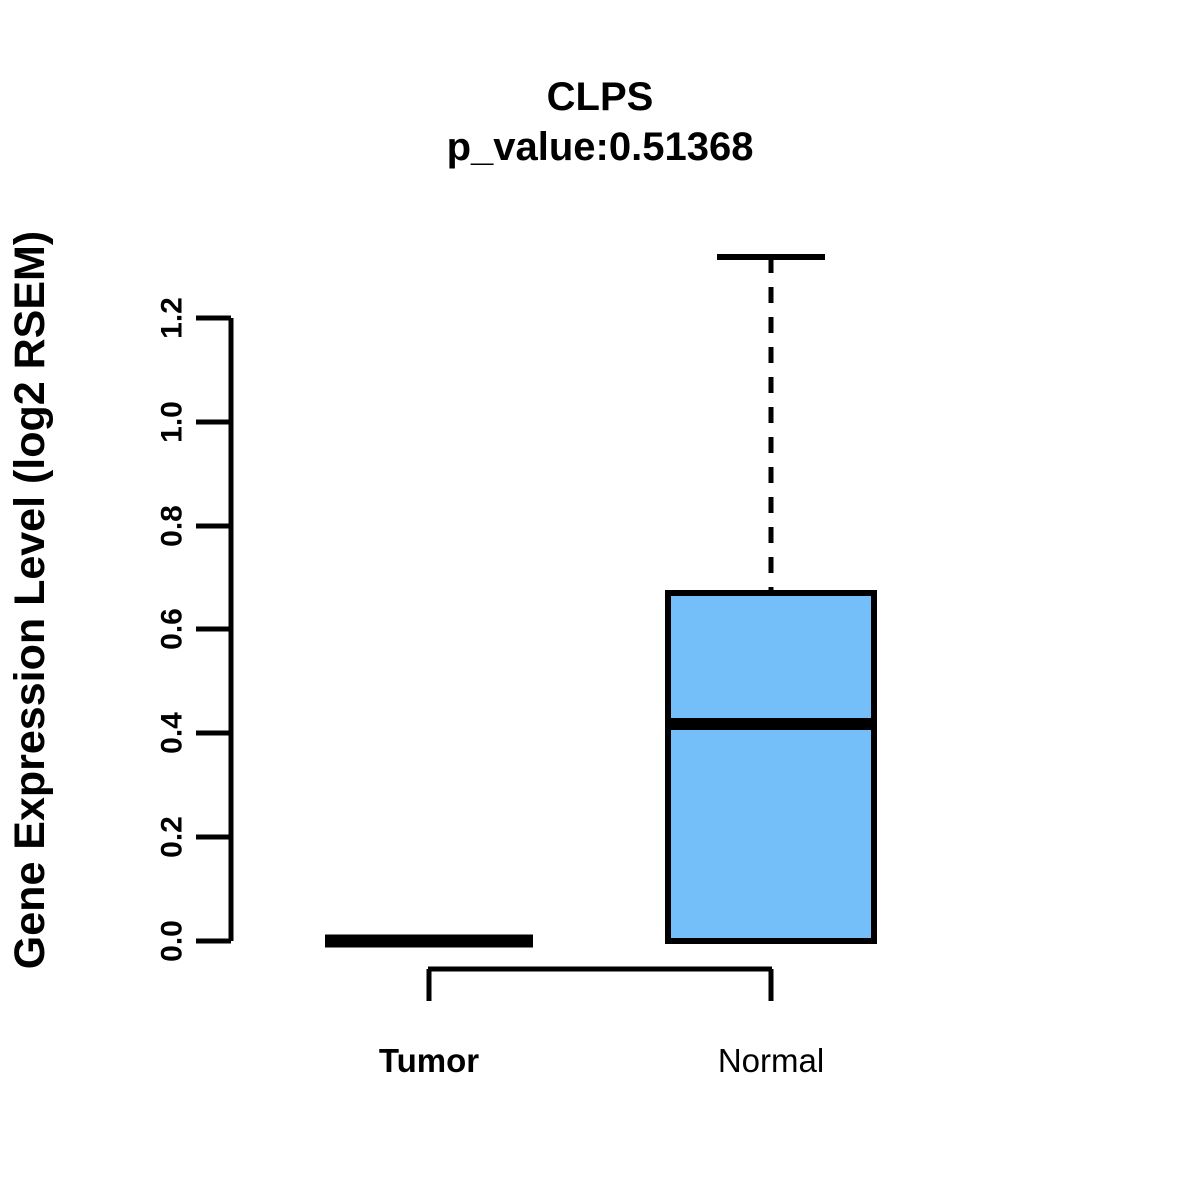  What do you see at coordinates (600, 97) in the screenshot?
I see `chart-title: CLPS` at bounding box center [600, 97].